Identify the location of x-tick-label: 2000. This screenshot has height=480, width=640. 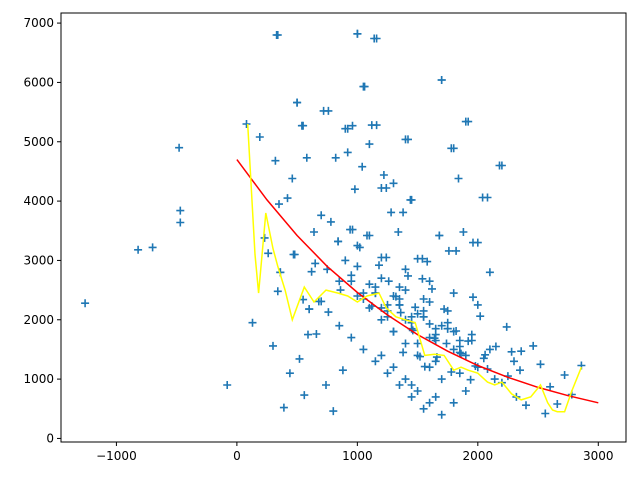
(478, 456).